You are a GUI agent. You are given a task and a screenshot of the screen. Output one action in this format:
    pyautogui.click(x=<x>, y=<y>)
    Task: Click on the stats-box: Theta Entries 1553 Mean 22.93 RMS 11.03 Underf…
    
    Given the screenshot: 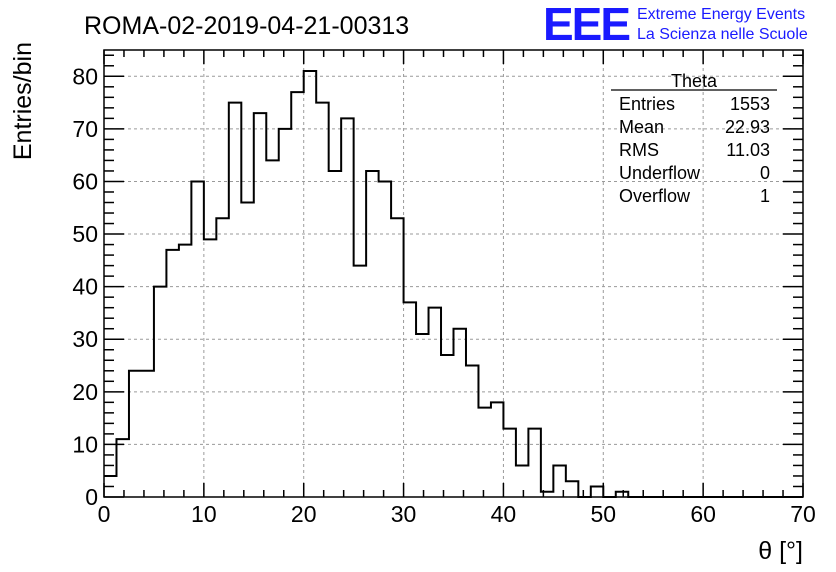 What is the action you would take?
    pyautogui.click(x=694, y=138)
    